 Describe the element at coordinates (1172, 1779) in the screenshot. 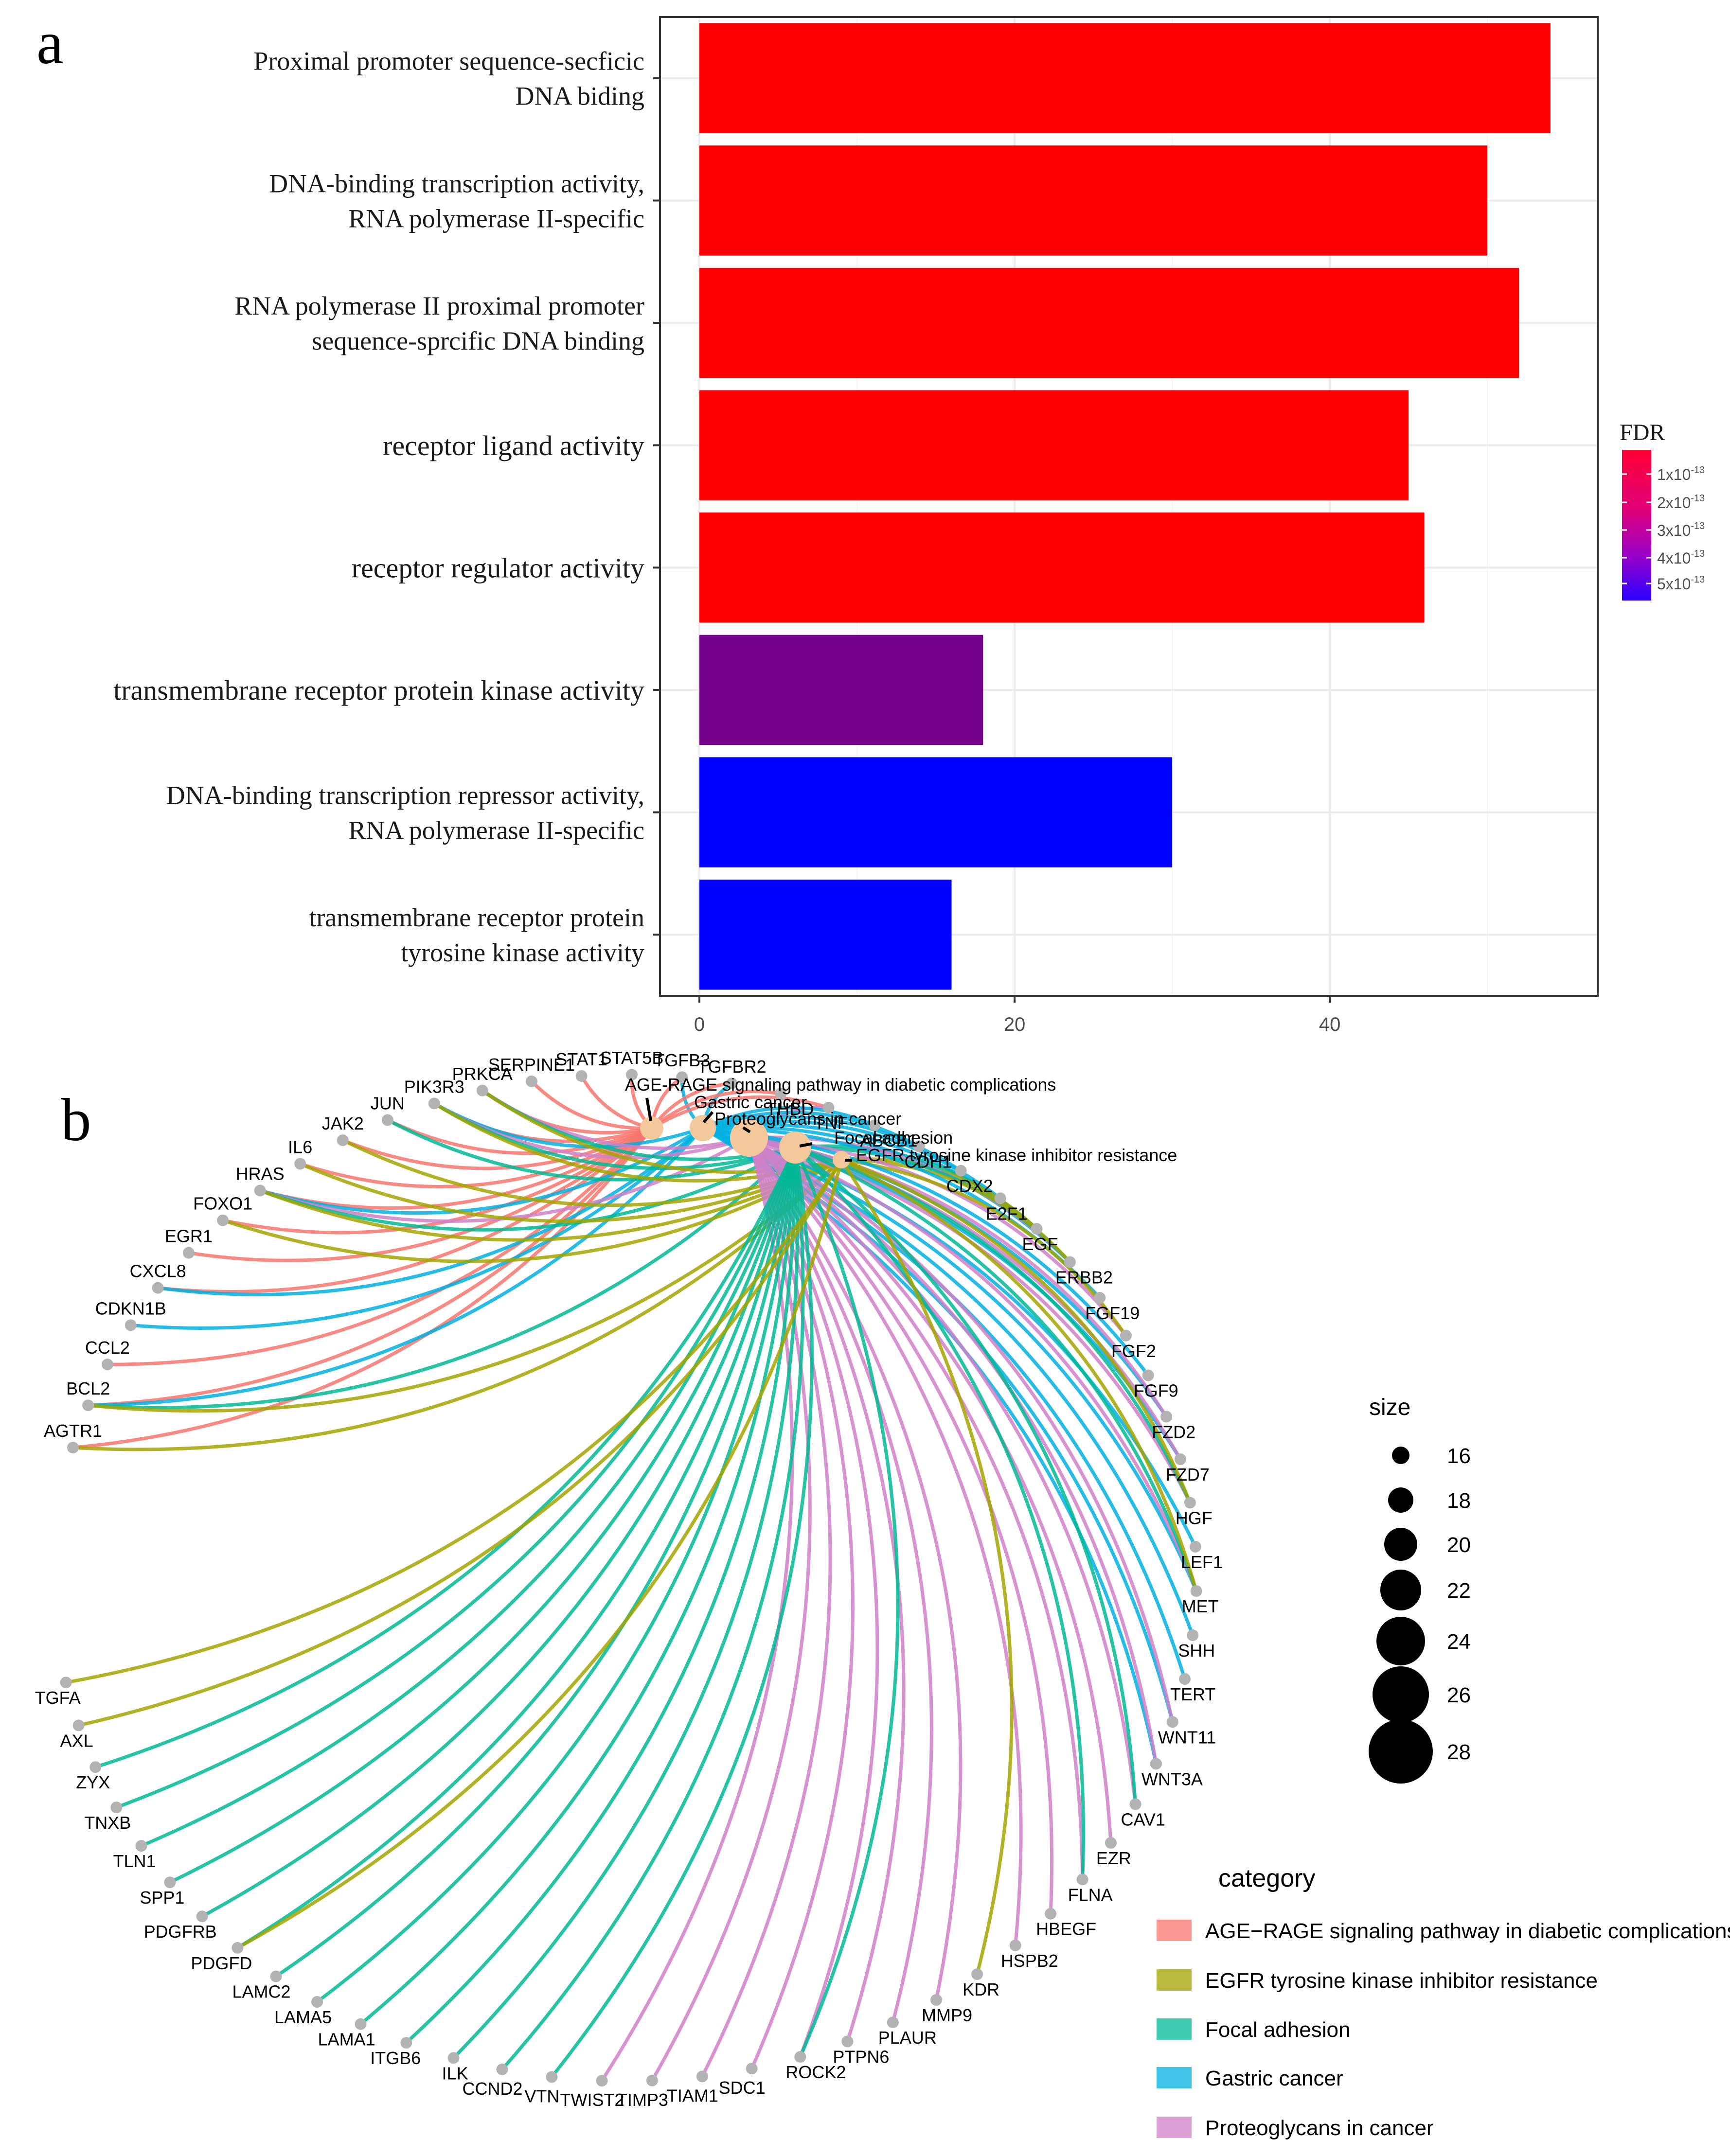

I see `gene-label: WNT3A` at that location.